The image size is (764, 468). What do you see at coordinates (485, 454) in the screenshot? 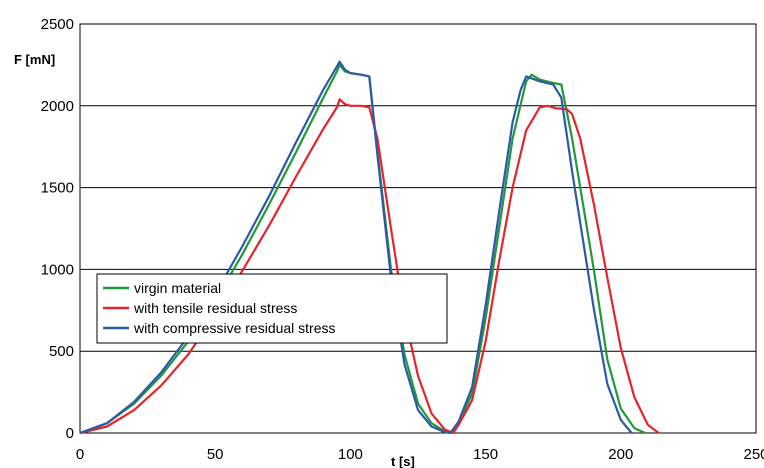
I see `x-tick-label-3: 150` at bounding box center [485, 454].